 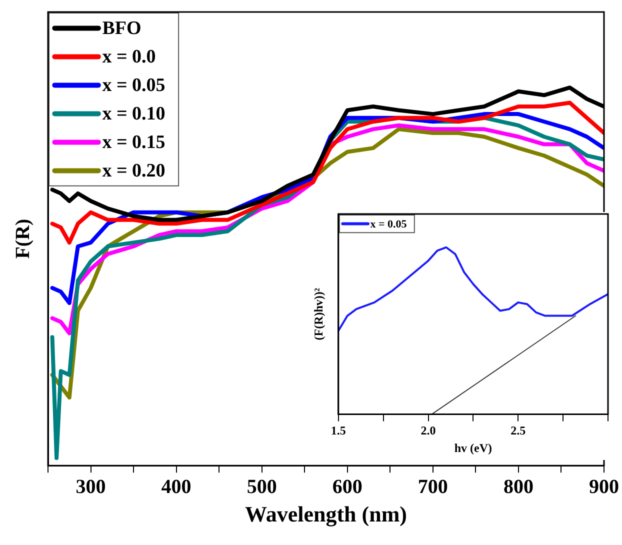 I want to click on x-axis-title: hv (eV), so click(x=473, y=447).